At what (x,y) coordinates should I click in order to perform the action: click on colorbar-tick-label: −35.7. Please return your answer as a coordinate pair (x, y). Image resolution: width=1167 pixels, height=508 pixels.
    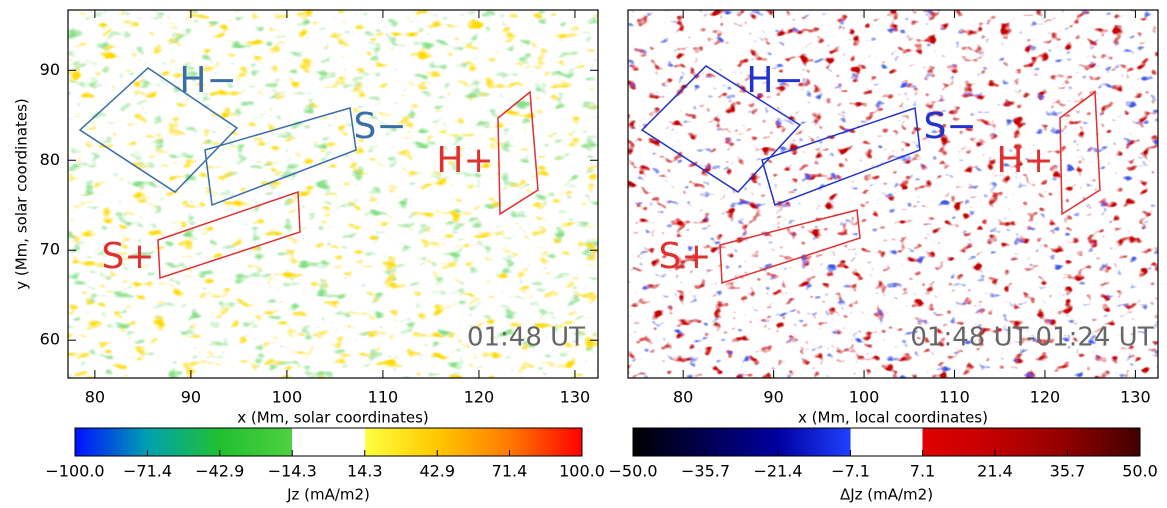
    Looking at the image, I should click on (705, 471).